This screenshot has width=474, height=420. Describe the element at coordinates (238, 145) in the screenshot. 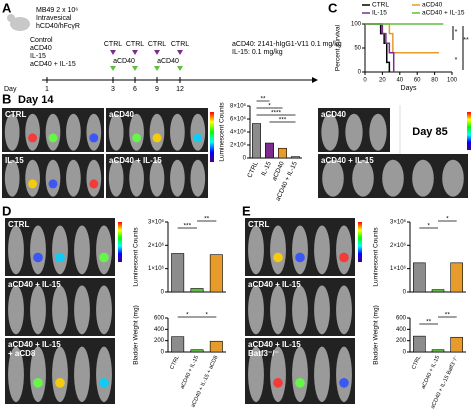

I see `y-tick-label: 2×10⁶` at that location.